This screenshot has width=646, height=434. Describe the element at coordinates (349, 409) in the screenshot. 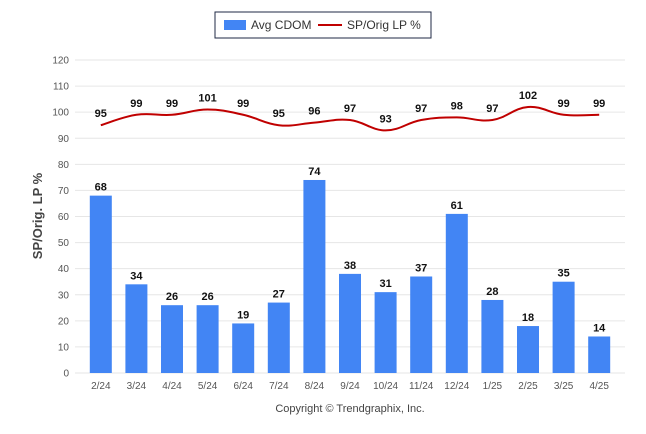

I see `copyright-footer: Copyright © Trendgraphix, Inc.` at that location.